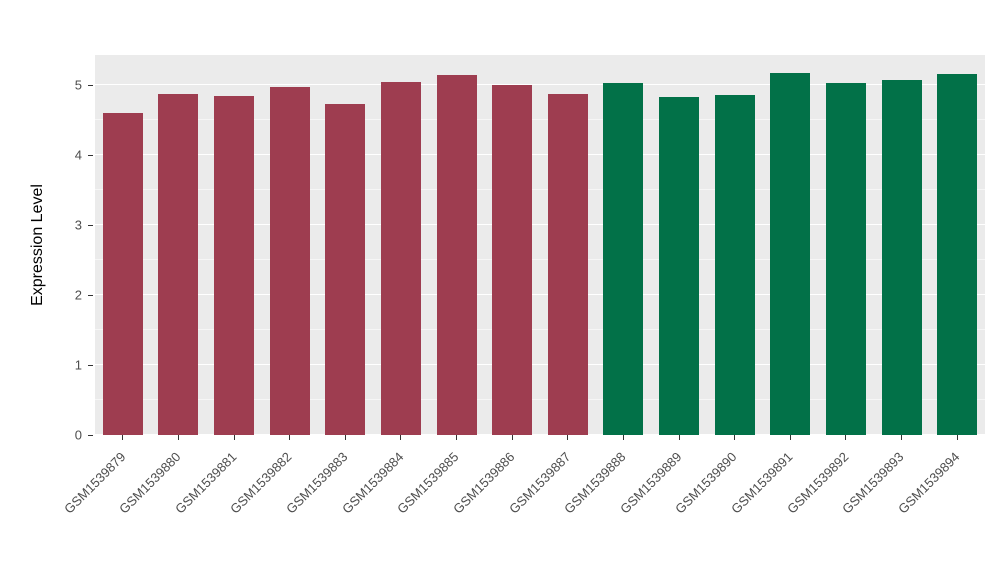  I want to click on y-tick-label: 1, so click(78, 365).